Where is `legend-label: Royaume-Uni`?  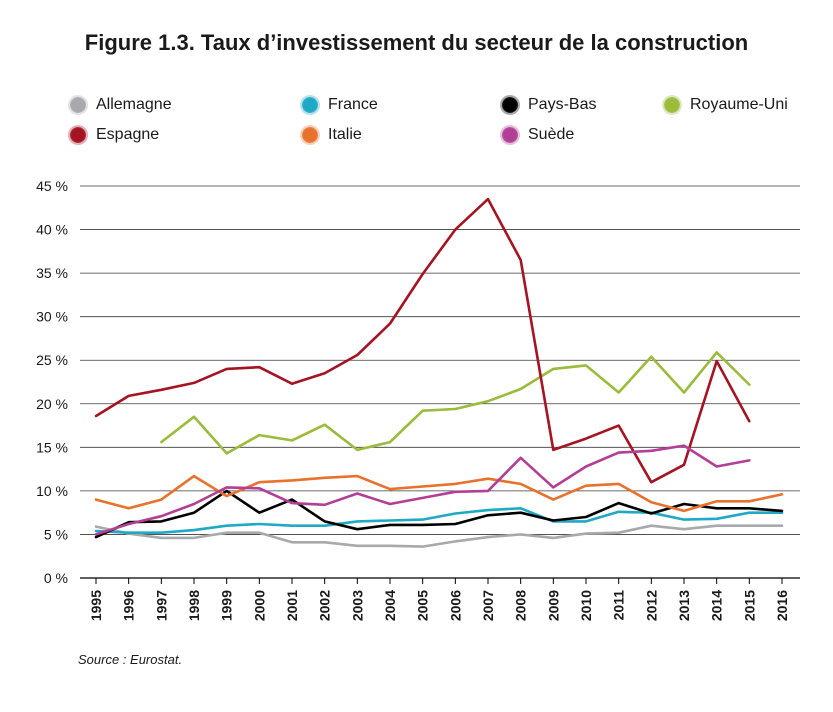
legend-label: Royaume-Uni is located at coordinates (739, 104).